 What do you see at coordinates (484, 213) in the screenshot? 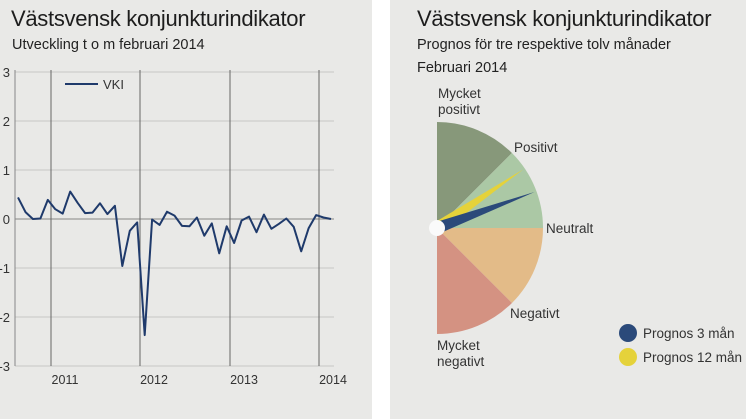
I see `gauge-needle` at bounding box center [484, 213].